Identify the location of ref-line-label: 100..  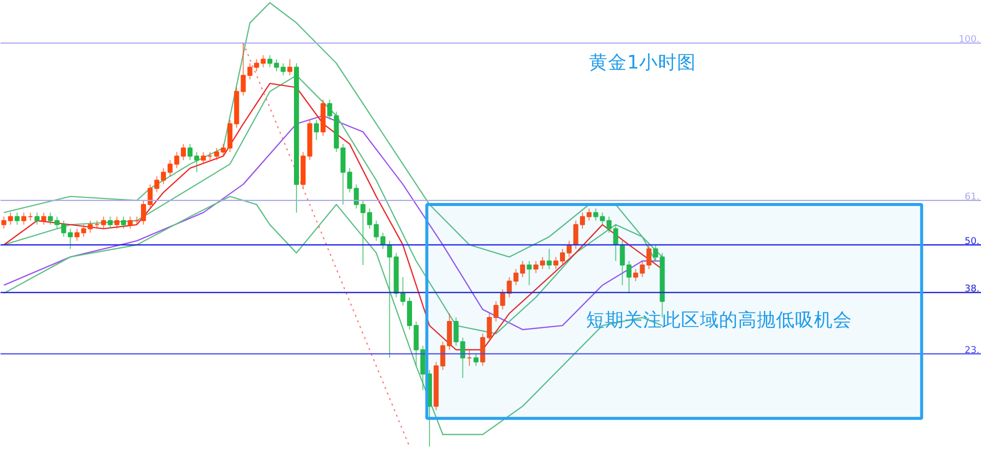
(969, 40).